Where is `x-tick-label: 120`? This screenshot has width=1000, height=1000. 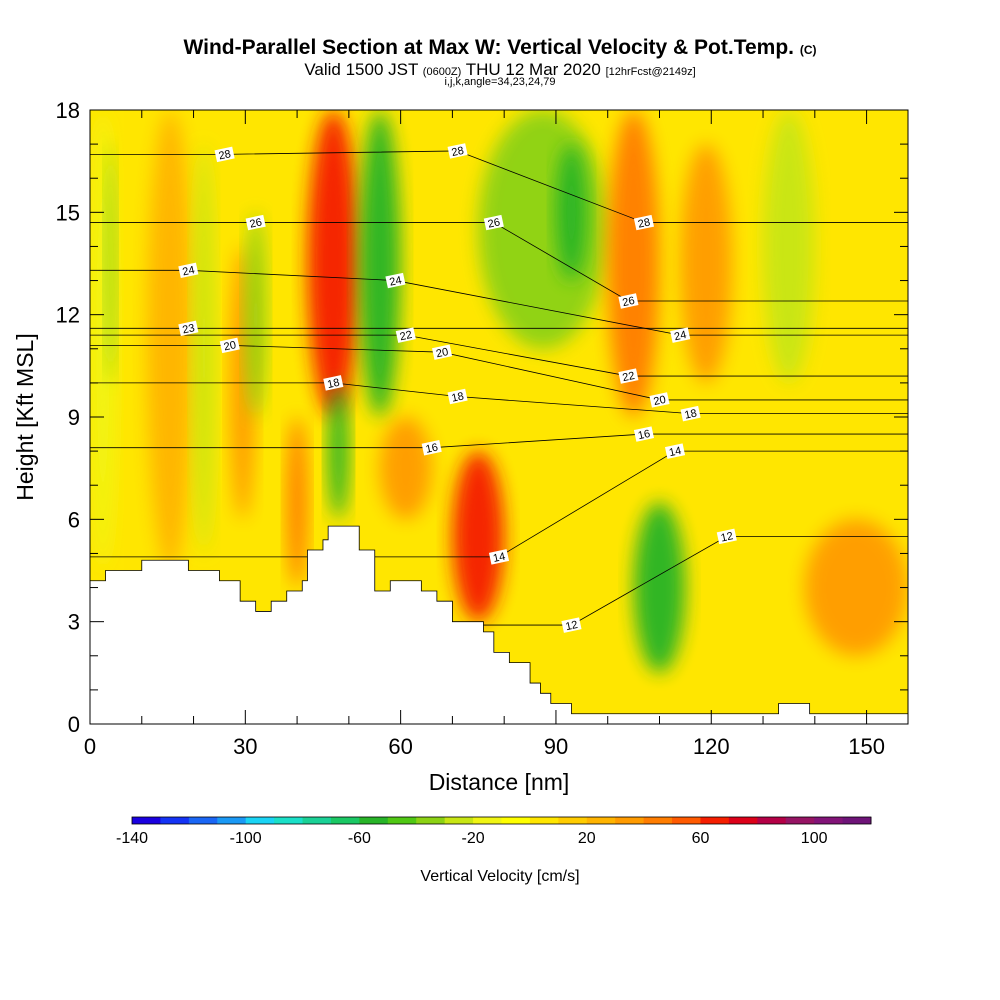
x-tick-label: 120 is located at coordinates (711, 746).